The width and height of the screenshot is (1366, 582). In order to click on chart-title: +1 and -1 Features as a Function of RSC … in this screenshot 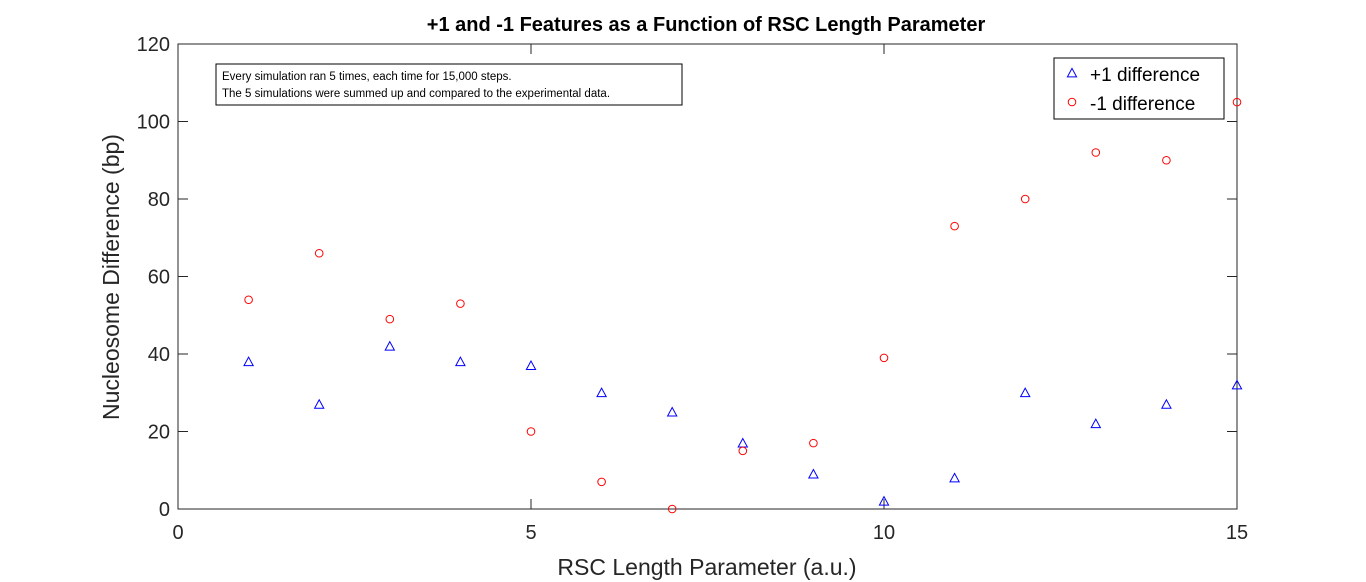, I will do `click(706, 25)`.